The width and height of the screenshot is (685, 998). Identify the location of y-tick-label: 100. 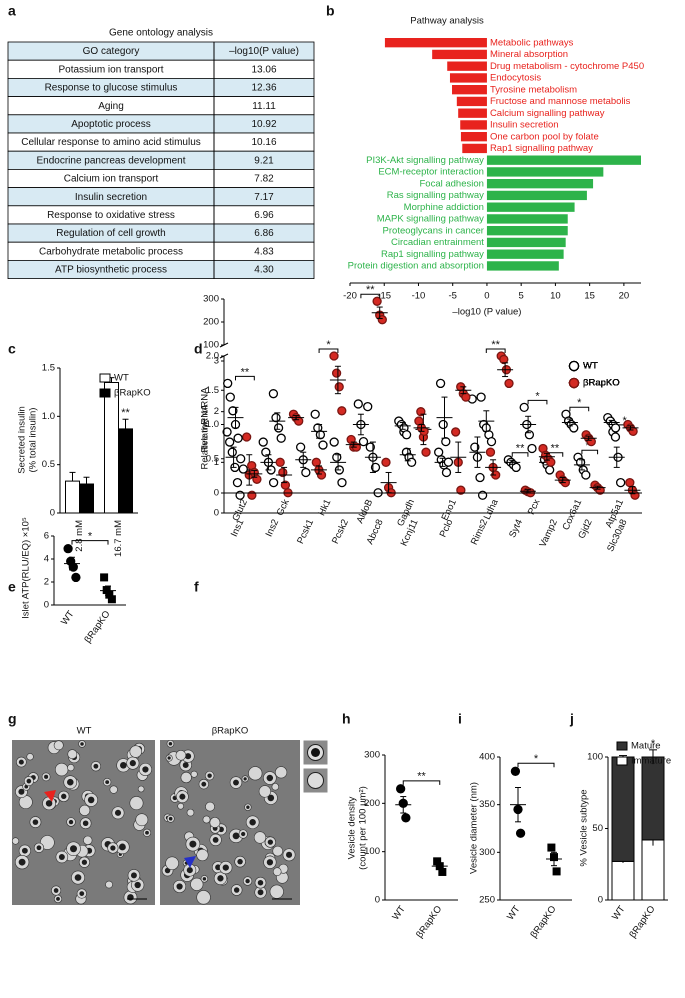
(372, 851).